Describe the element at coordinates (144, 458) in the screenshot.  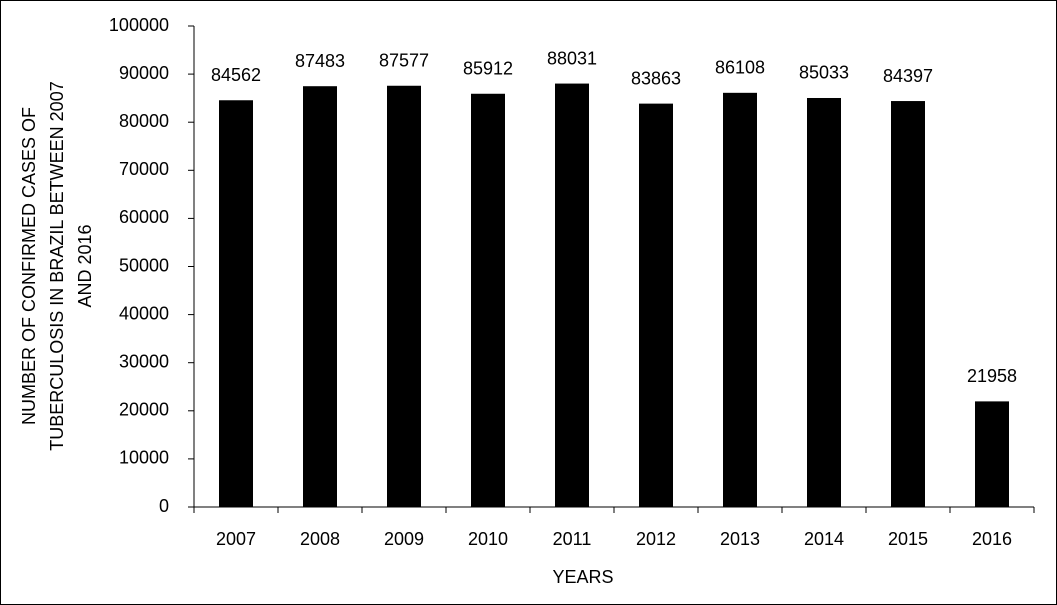
I see `y-tick-label: 10000` at that location.